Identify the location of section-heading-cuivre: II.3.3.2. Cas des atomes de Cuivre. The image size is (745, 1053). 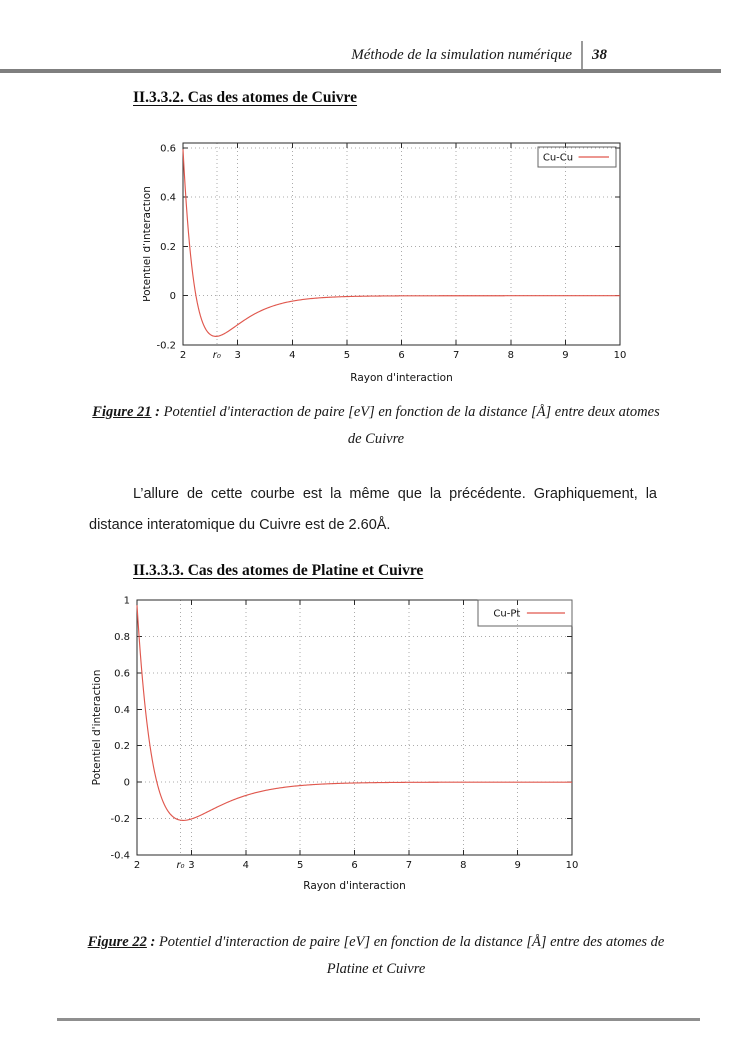
(245, 97).